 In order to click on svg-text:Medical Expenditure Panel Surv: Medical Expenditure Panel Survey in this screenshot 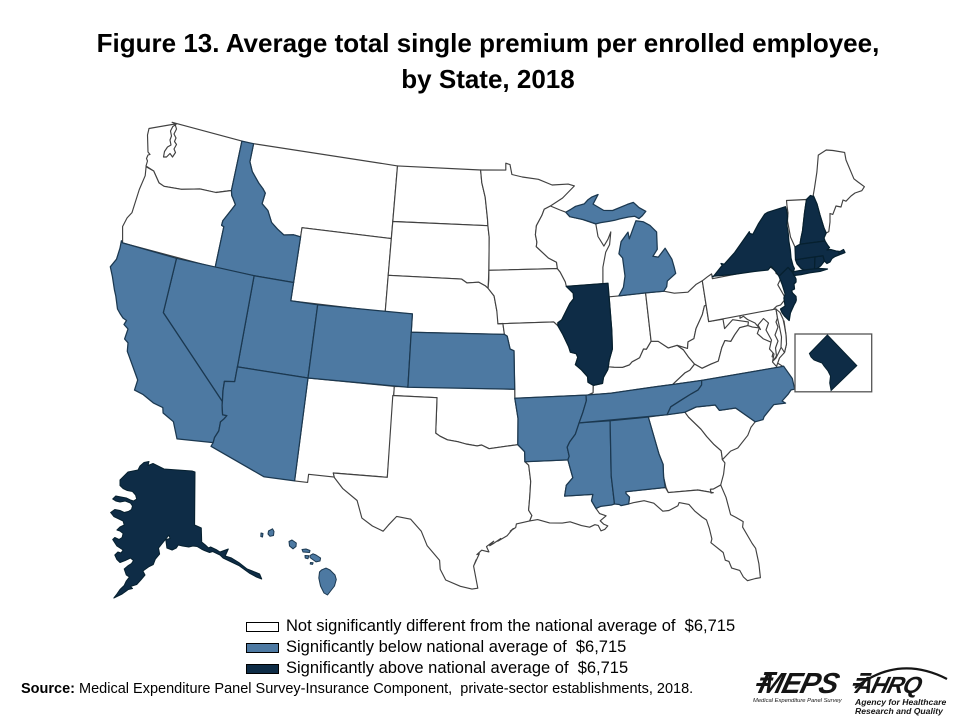, I will do `click(798, 701)`.